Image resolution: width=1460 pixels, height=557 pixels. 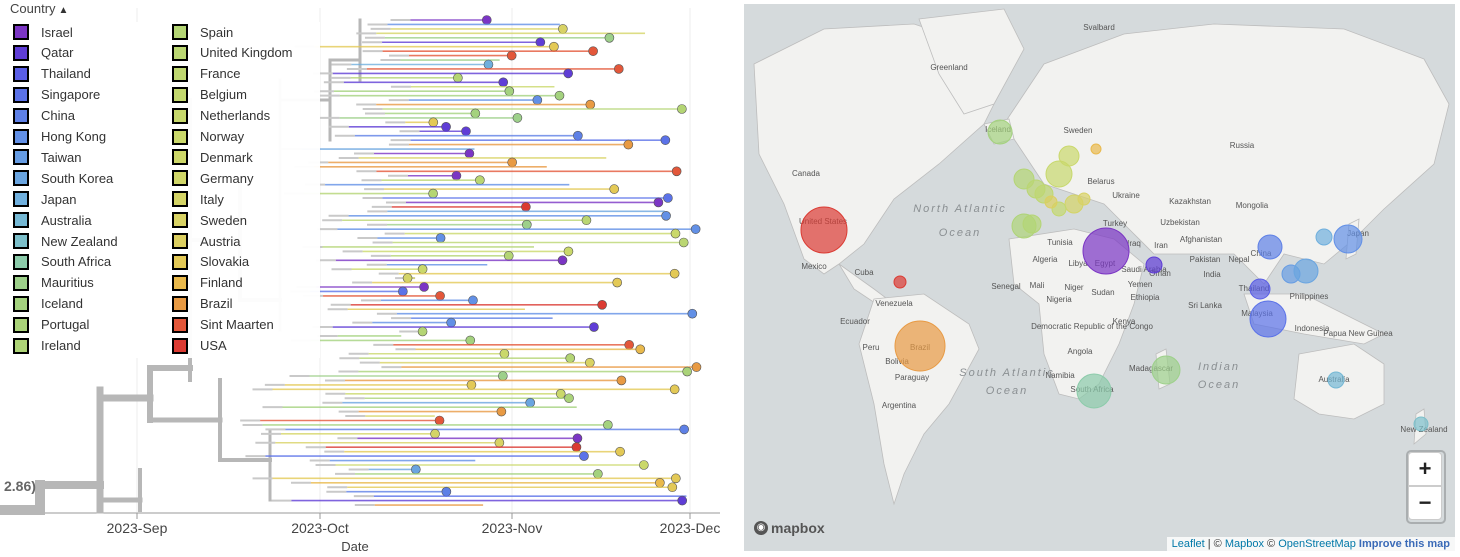 I want to click on legend-item: Norway, so click(x=208, y=137).